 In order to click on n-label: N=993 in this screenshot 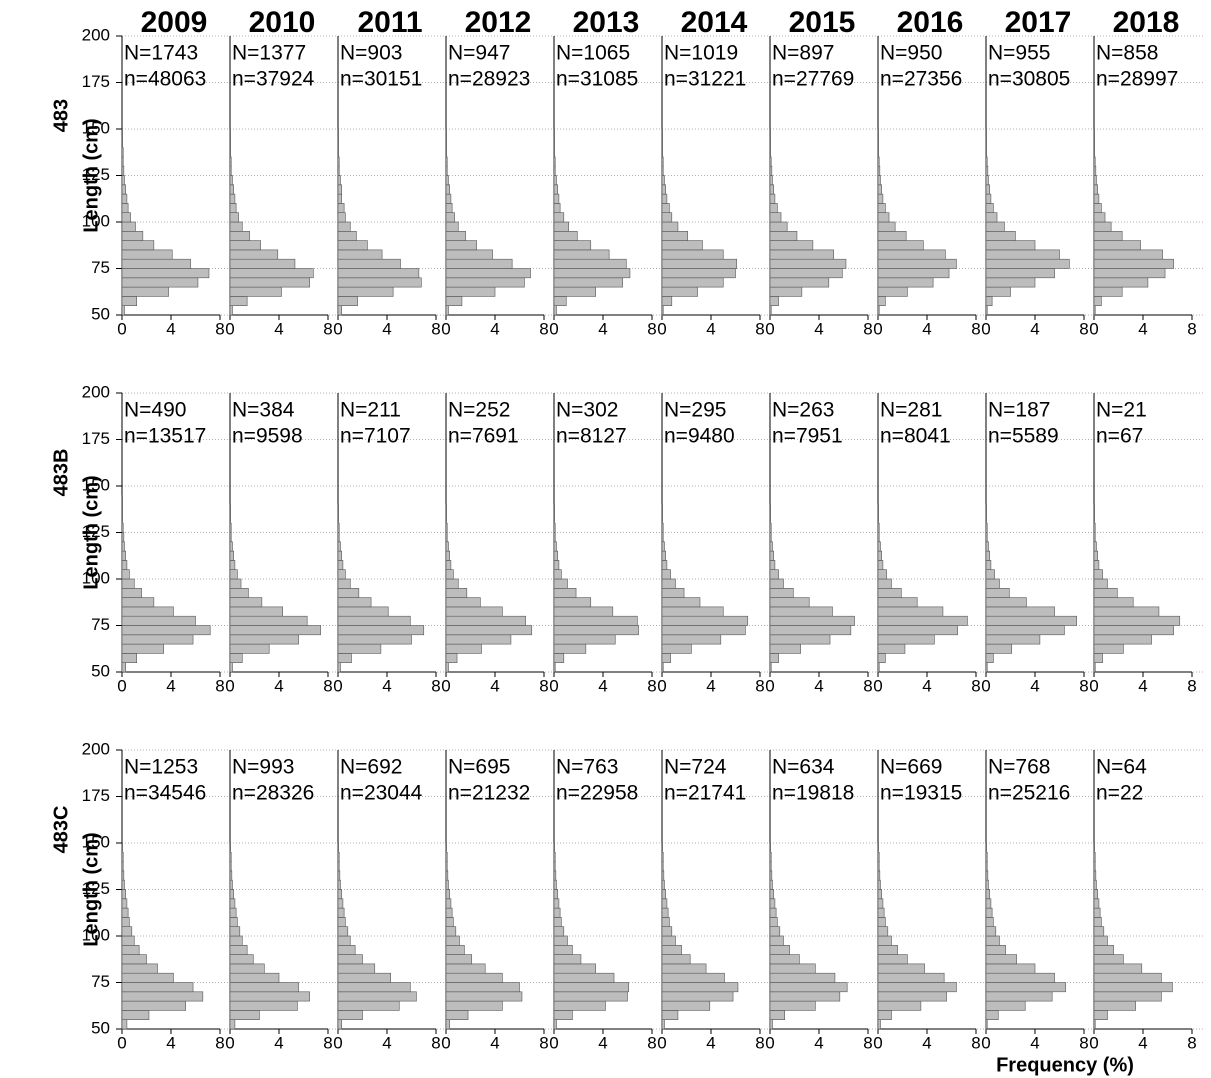, I will do `click(263, 767)`.